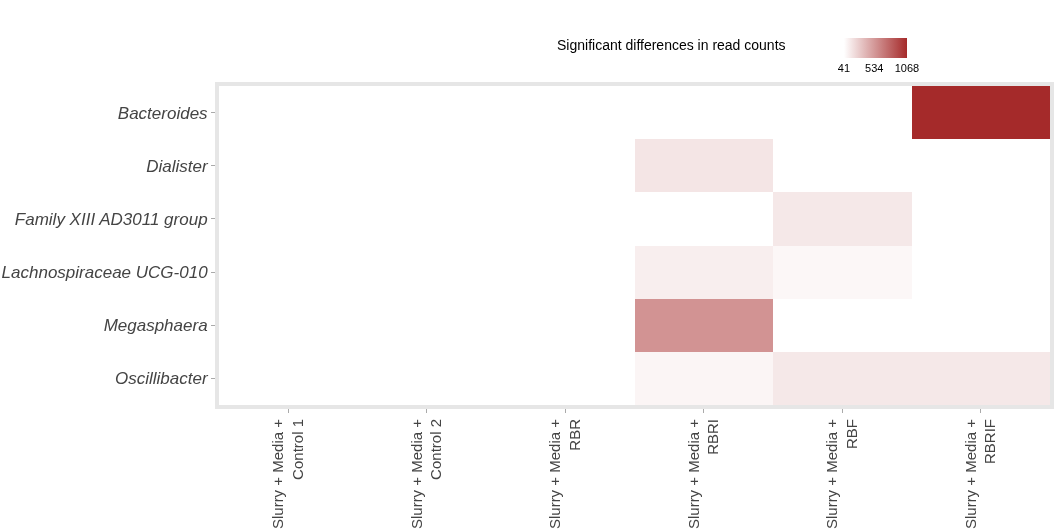 The image size is (1056, 531). What do you see at coordinates (564, 474) in the screenshot?
I see `x-tick-label: Slurry + Media + RBR` at bounding box center [564, 474].